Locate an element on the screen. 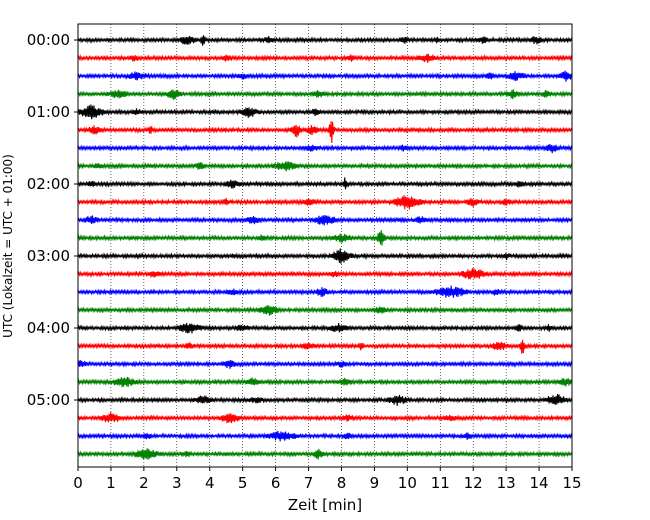  y-tick-label-3: 03:00 is located at coordinates (48, 256).